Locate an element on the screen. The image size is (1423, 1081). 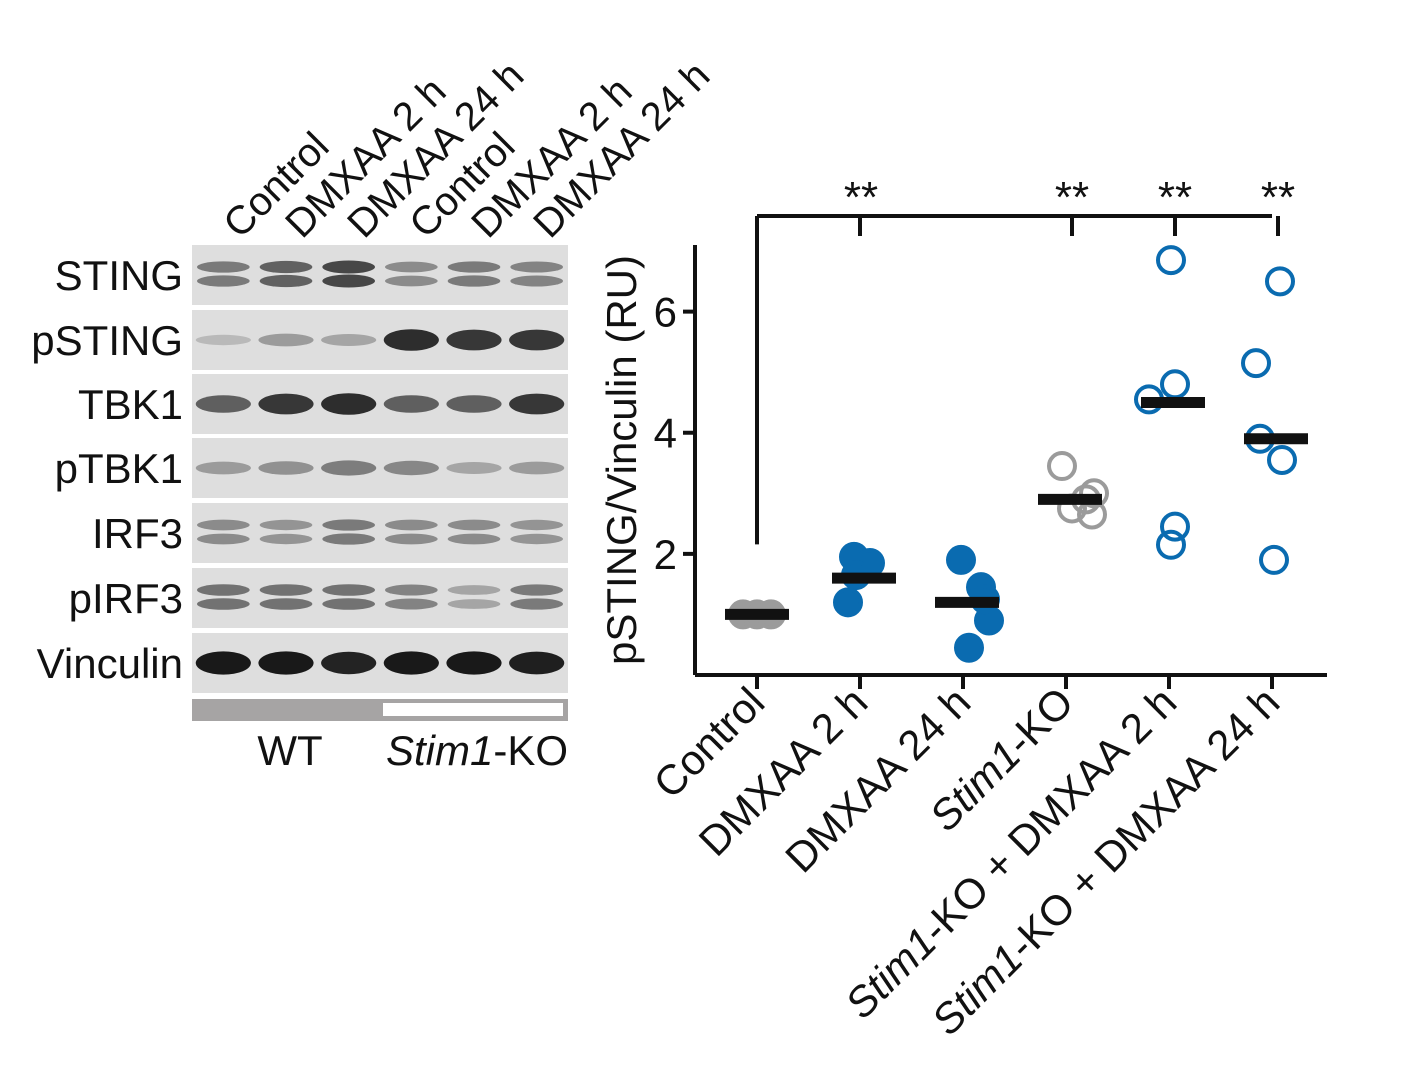
blot-row: TBK1 is located at coordinates (323, 404).